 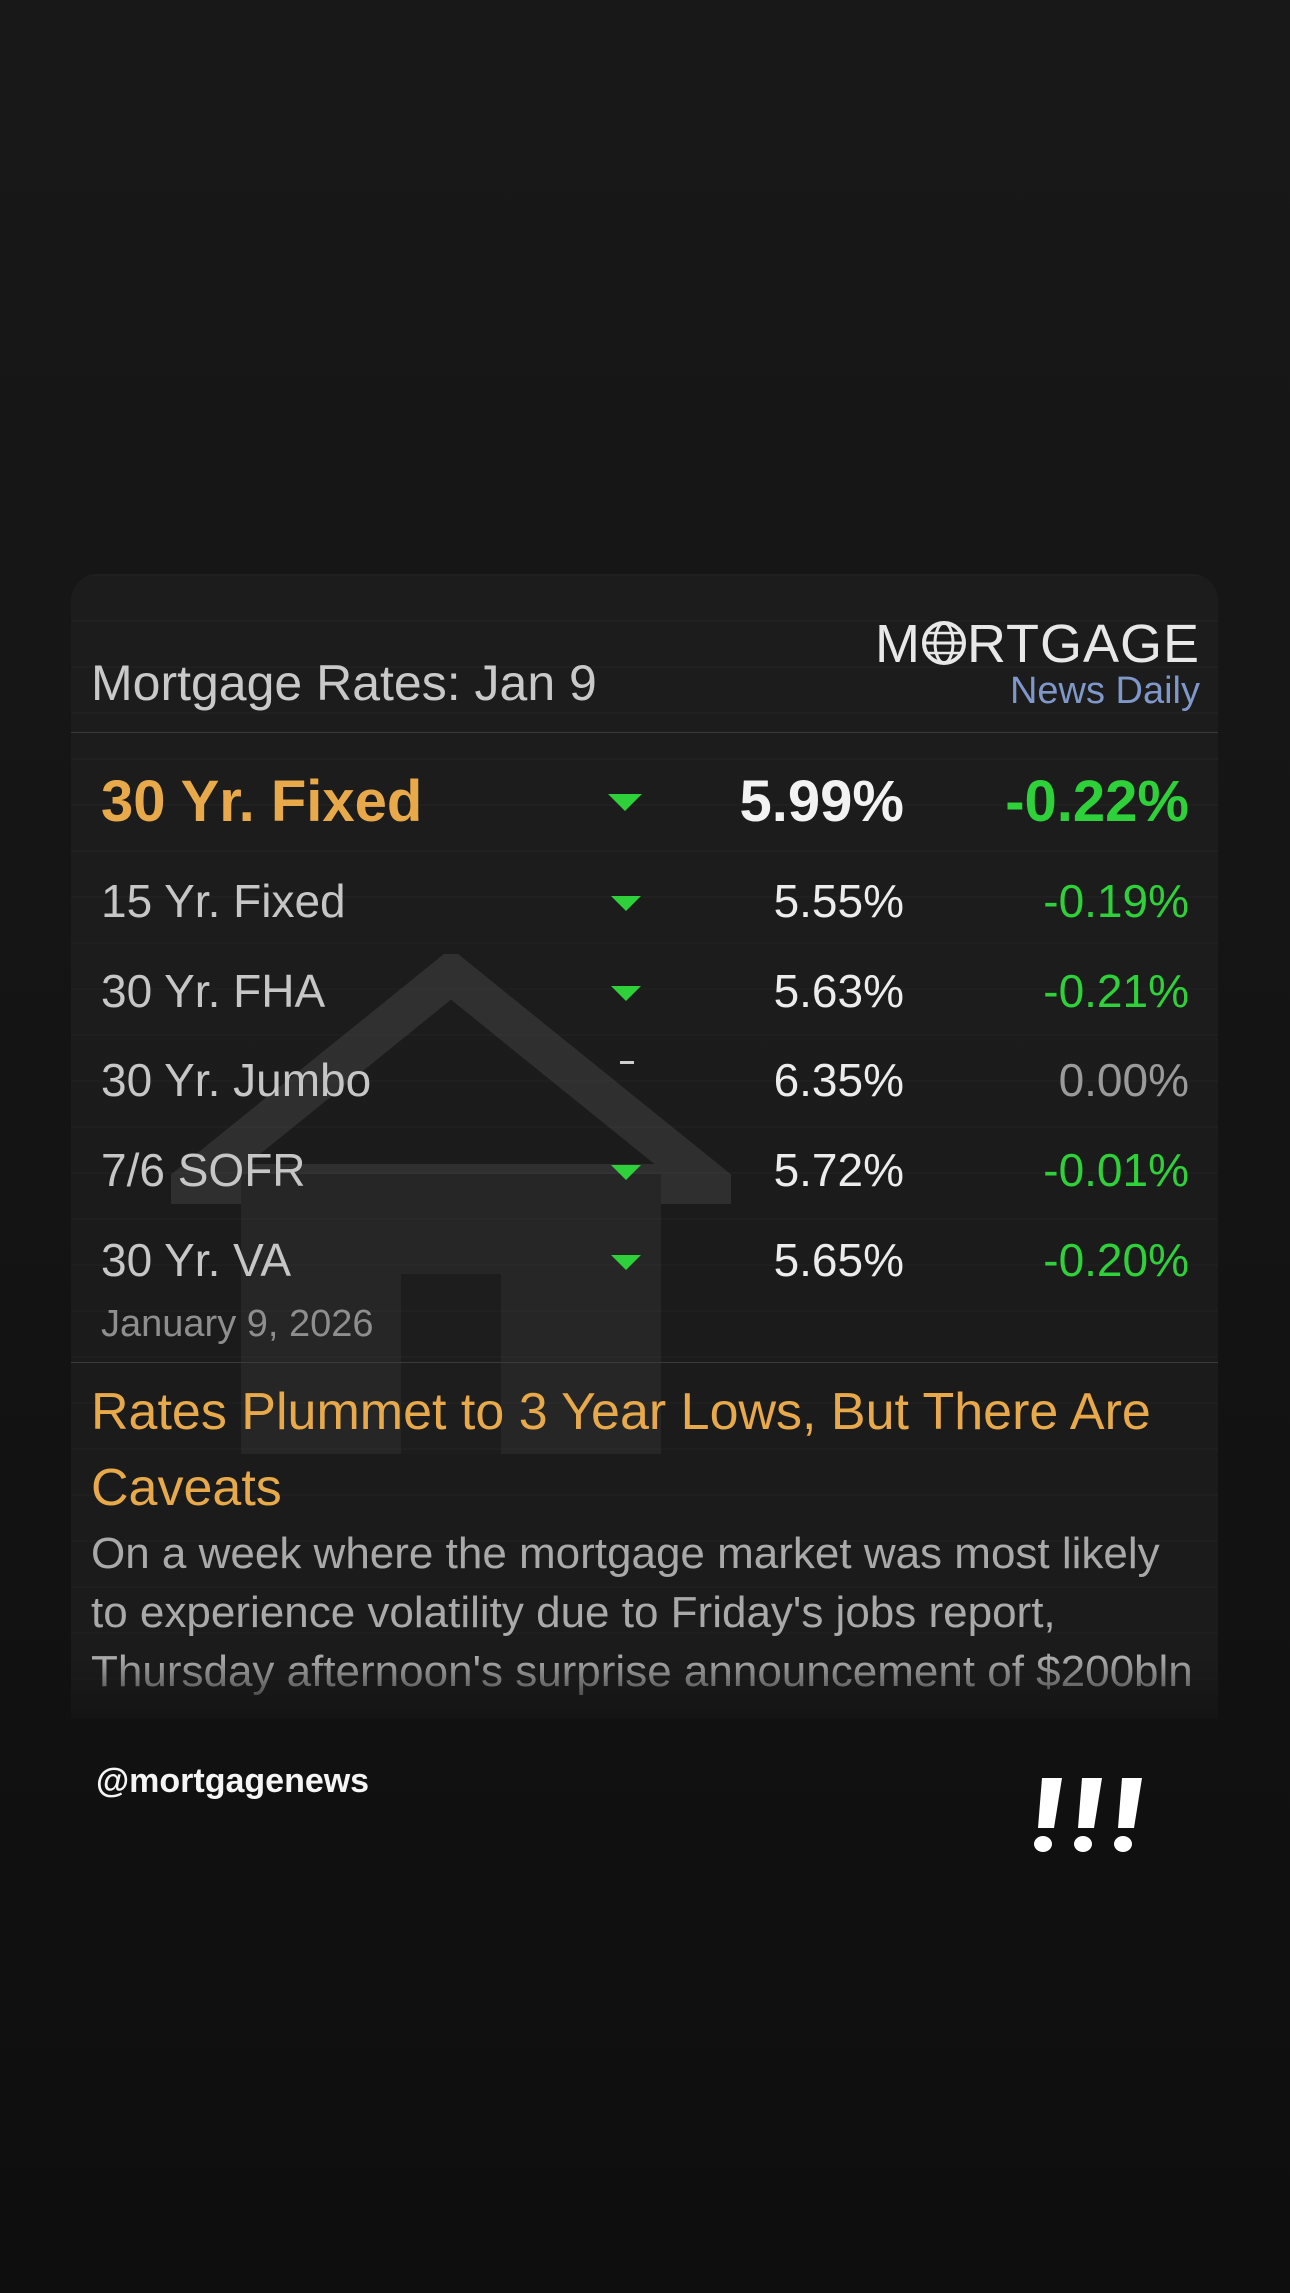 I want to click on exclamation-sticker-icon, so click(x=1088, y=1815).